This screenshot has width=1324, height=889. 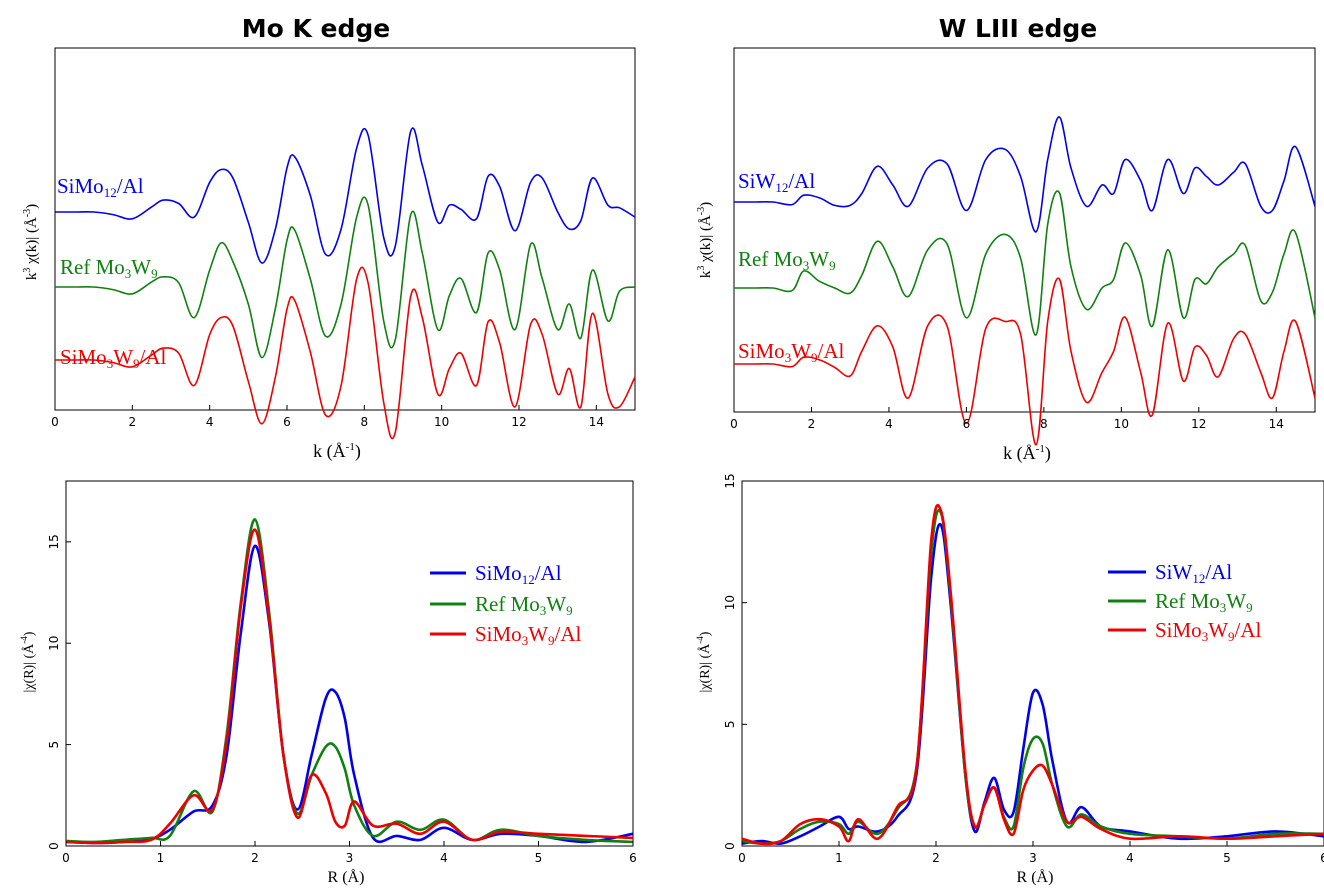 What do you see at coordinates (776, 182) in the screenshot?
I see `series-label-siw12: SiW12/Al` at bounding box center [776, 182].